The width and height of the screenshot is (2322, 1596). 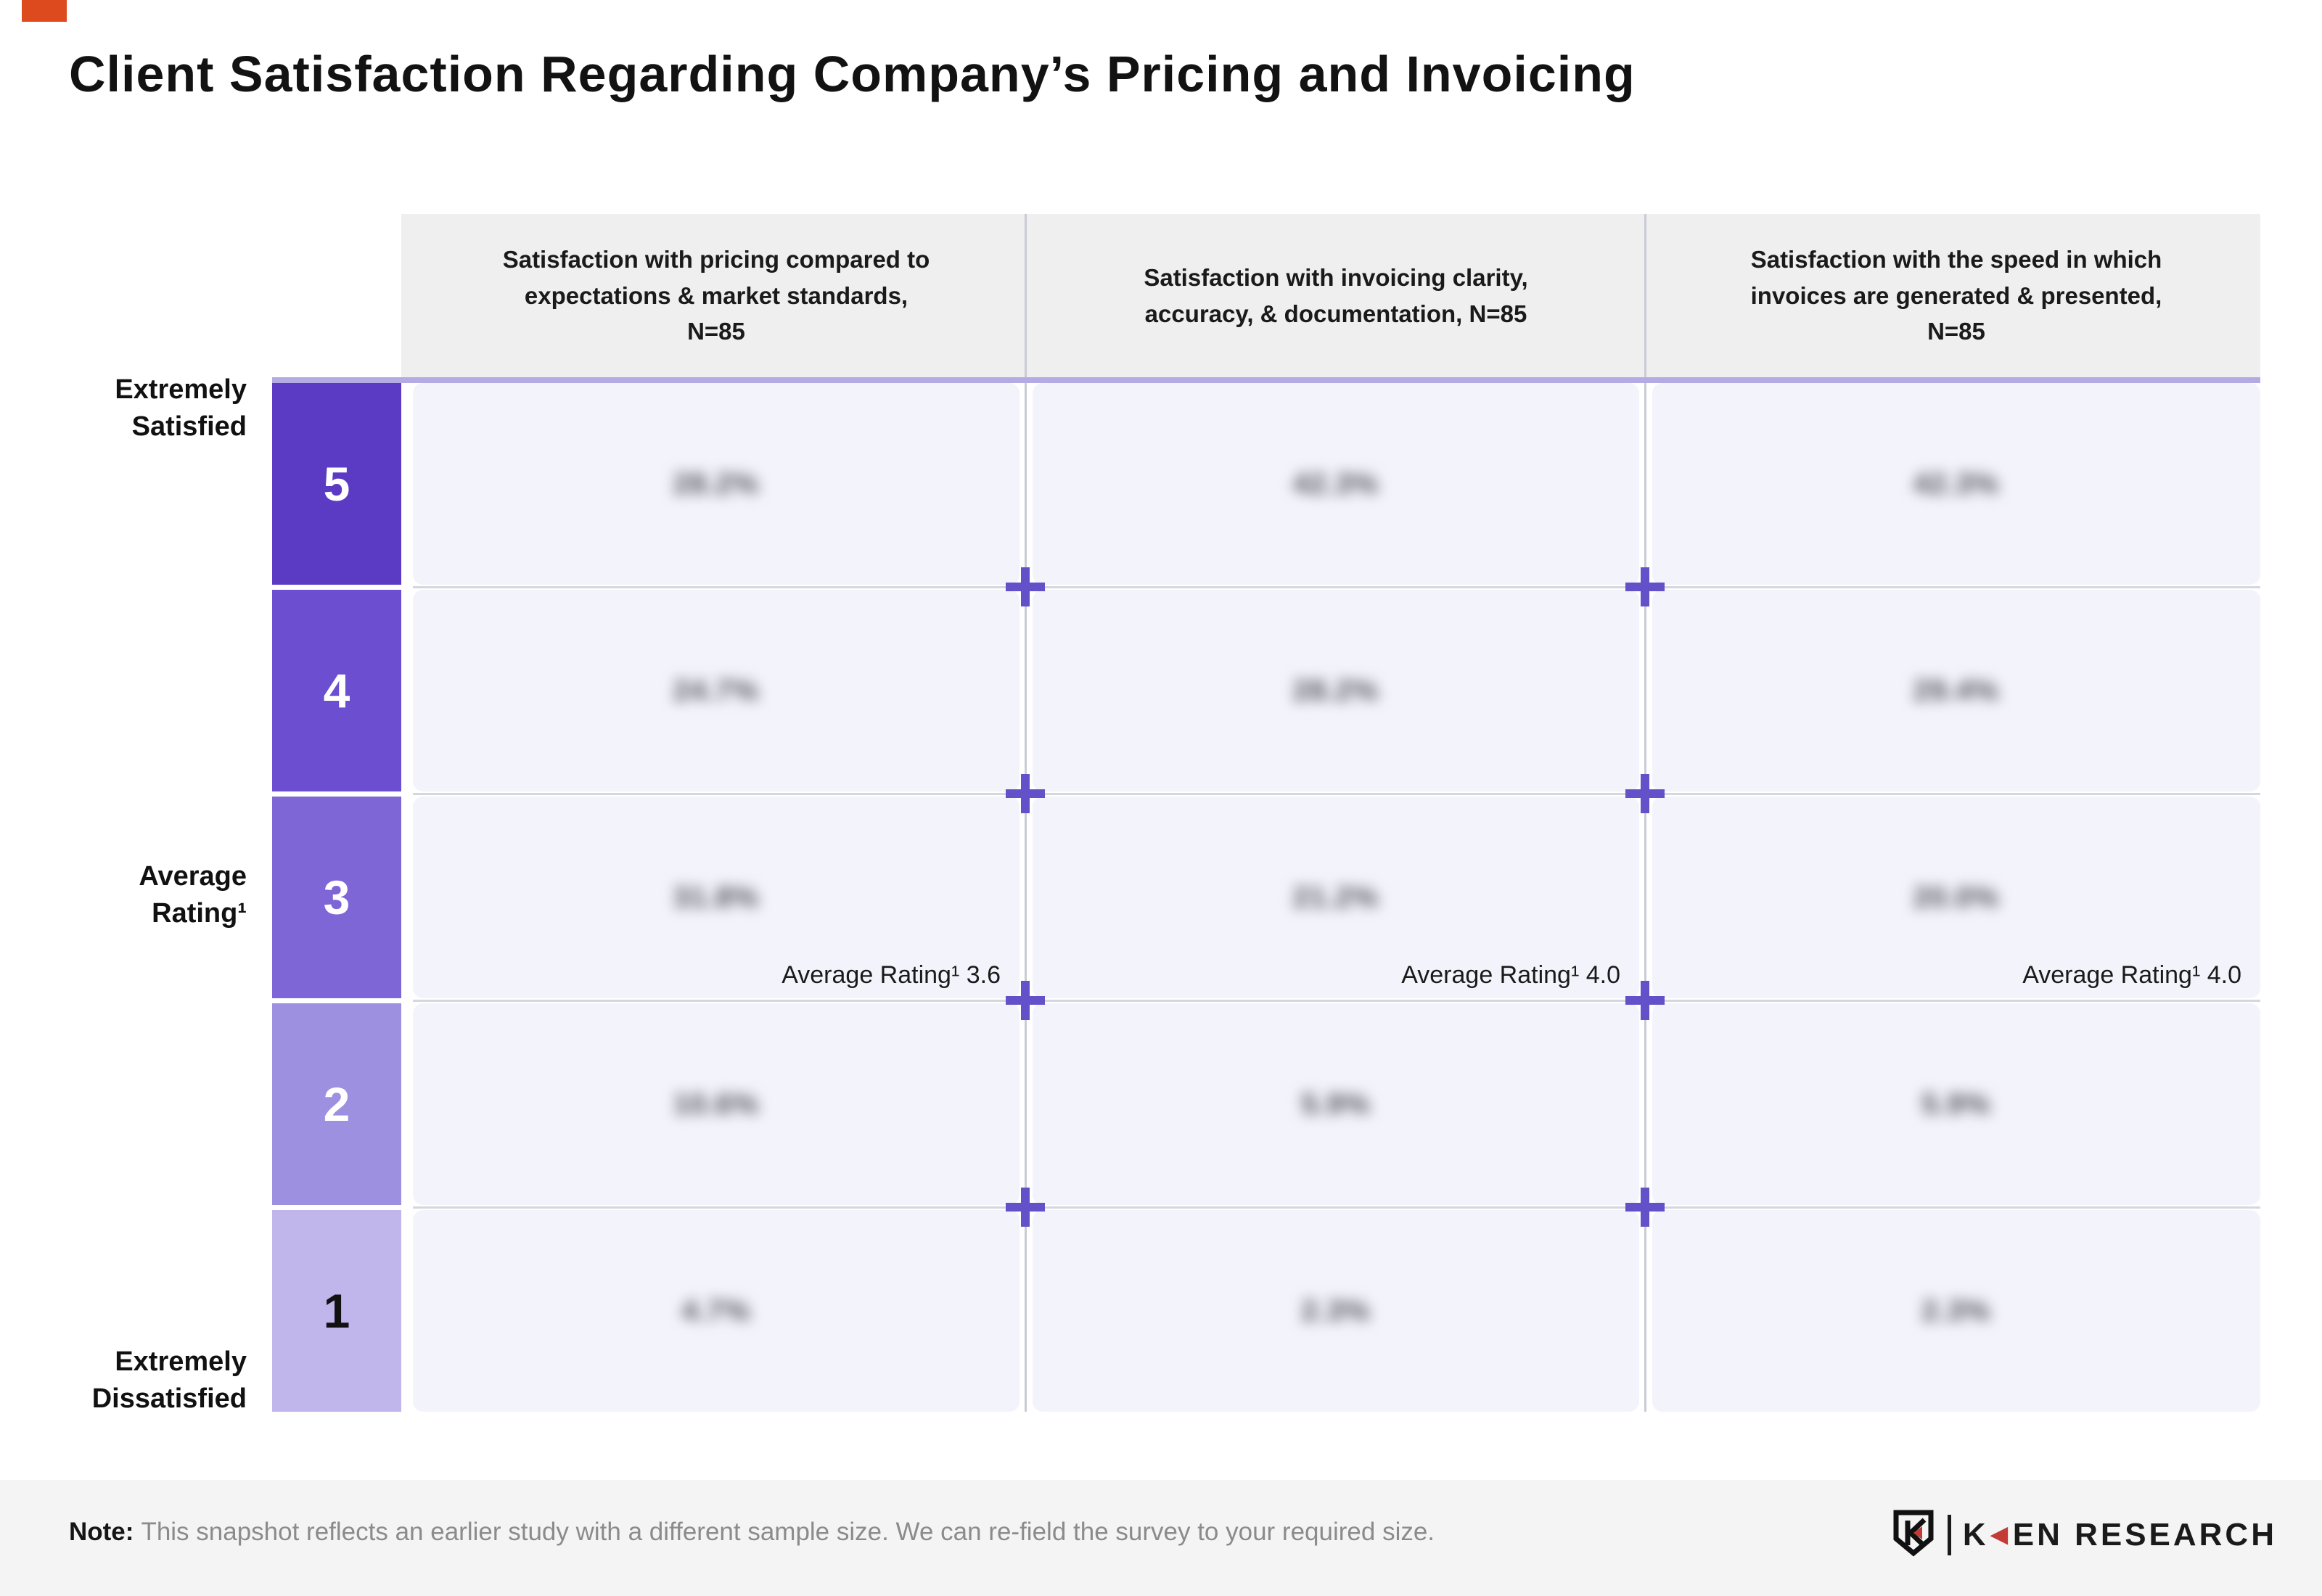 I want to click on cell-rating4-pricing: 24.7%, so click(x=716, y=690).